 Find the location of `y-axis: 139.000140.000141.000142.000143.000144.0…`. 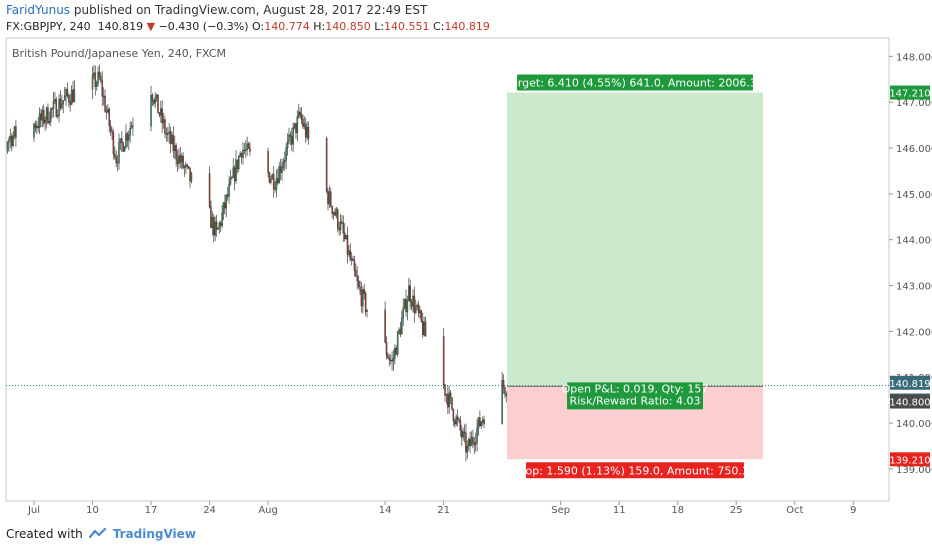

y-axis: 139.000140.000141.000142.000143.000144.0… is located at coordinates (910, 264).